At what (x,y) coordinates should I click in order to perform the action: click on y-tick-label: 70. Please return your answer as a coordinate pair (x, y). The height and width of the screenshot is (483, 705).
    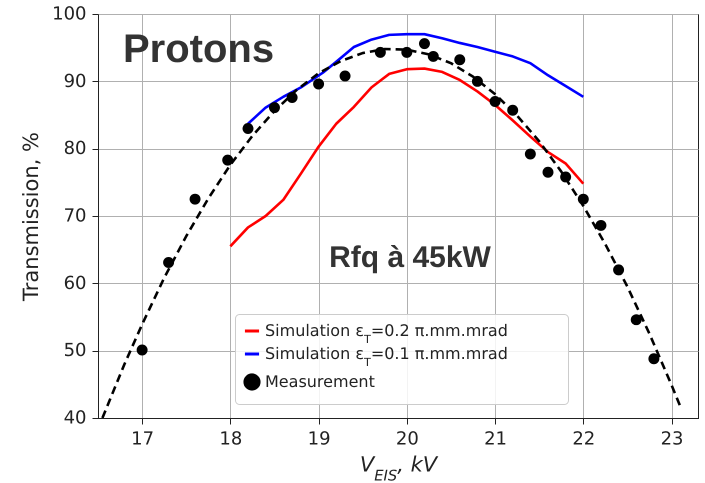
    Looking at the image, I should click on (75, 216).